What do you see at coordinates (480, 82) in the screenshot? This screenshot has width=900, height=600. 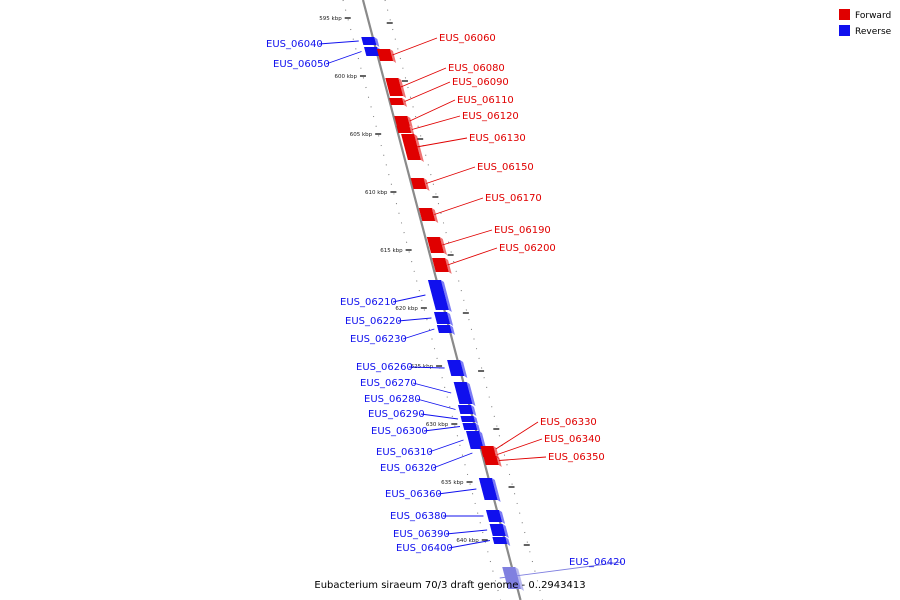 I see `gene-label: EUS_06090` at bounding box center [480, 82].